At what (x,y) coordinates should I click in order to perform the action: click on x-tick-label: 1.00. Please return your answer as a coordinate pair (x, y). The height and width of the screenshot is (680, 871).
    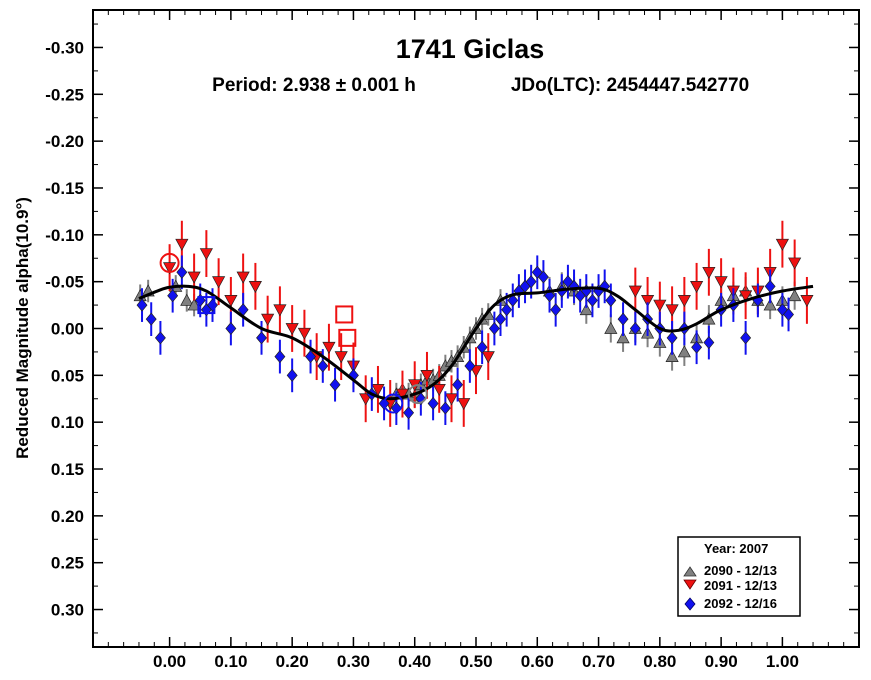
    Looking at the image, I should click on (782, 661).